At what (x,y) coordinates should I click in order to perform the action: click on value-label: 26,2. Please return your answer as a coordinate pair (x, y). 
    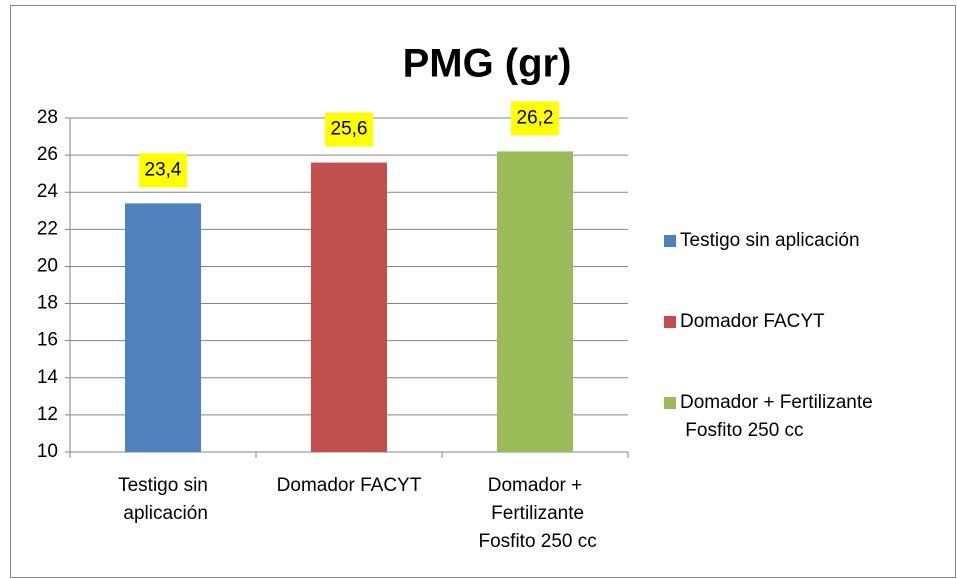
    Looking at the image, I should click on (535, 117).